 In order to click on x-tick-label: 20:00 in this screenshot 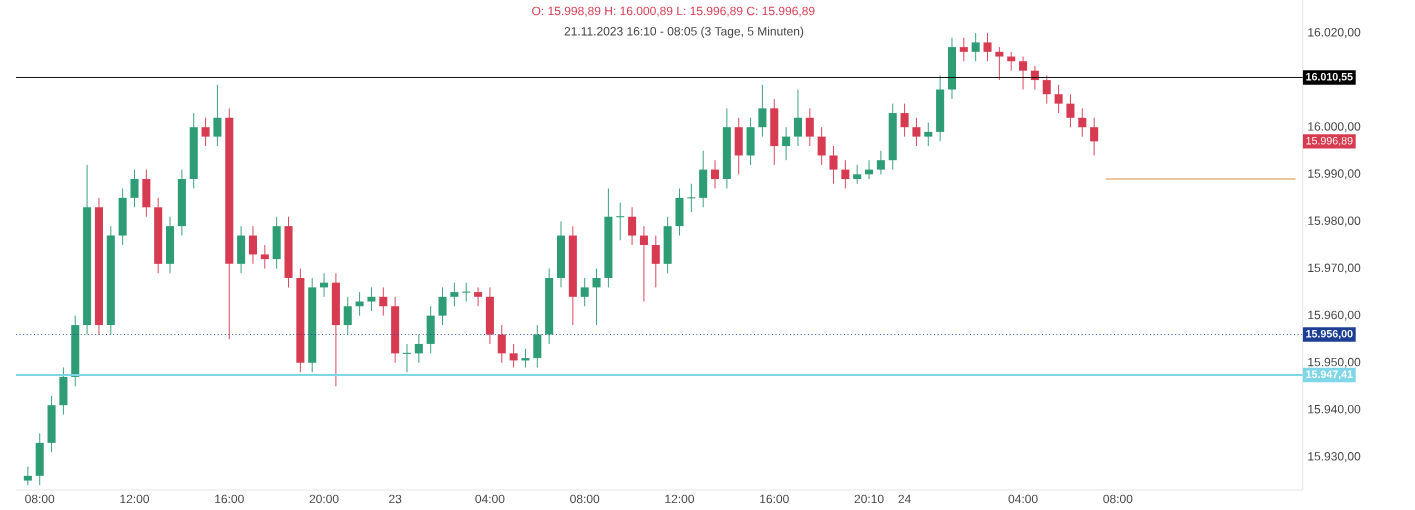, I will do `click(324, 499)`.